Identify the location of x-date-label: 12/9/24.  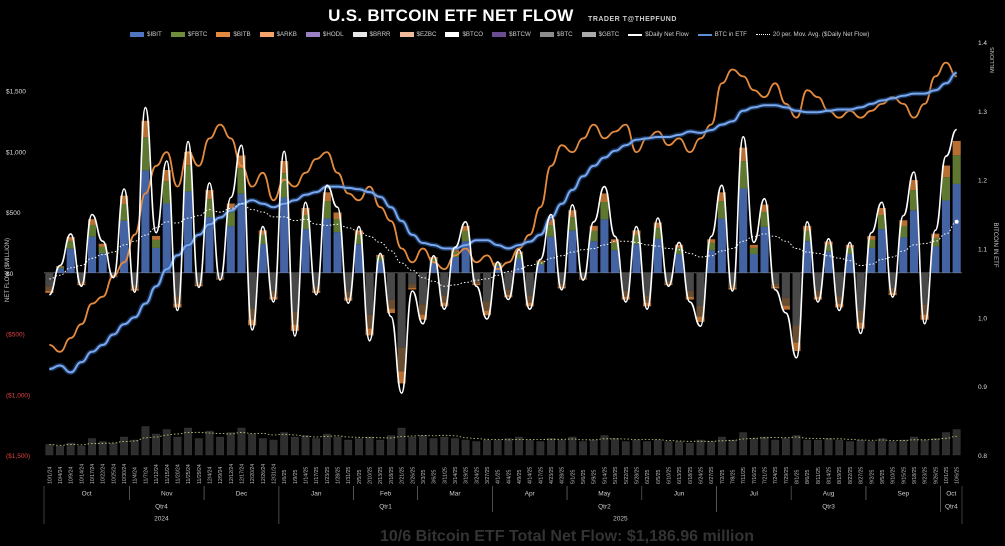
(221, 475).